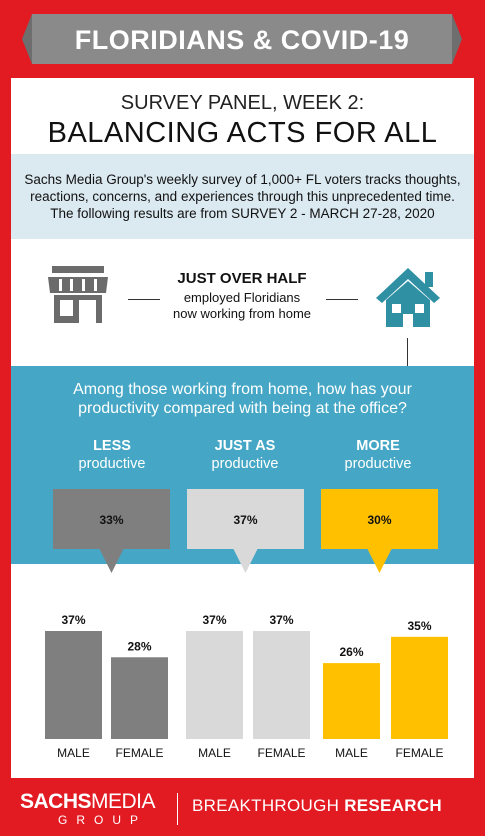  What do you see at coordinates (242, 297) in the screenshot?
I see `wfh-line-1: employed Floridians` at bounding box center [242, 297].